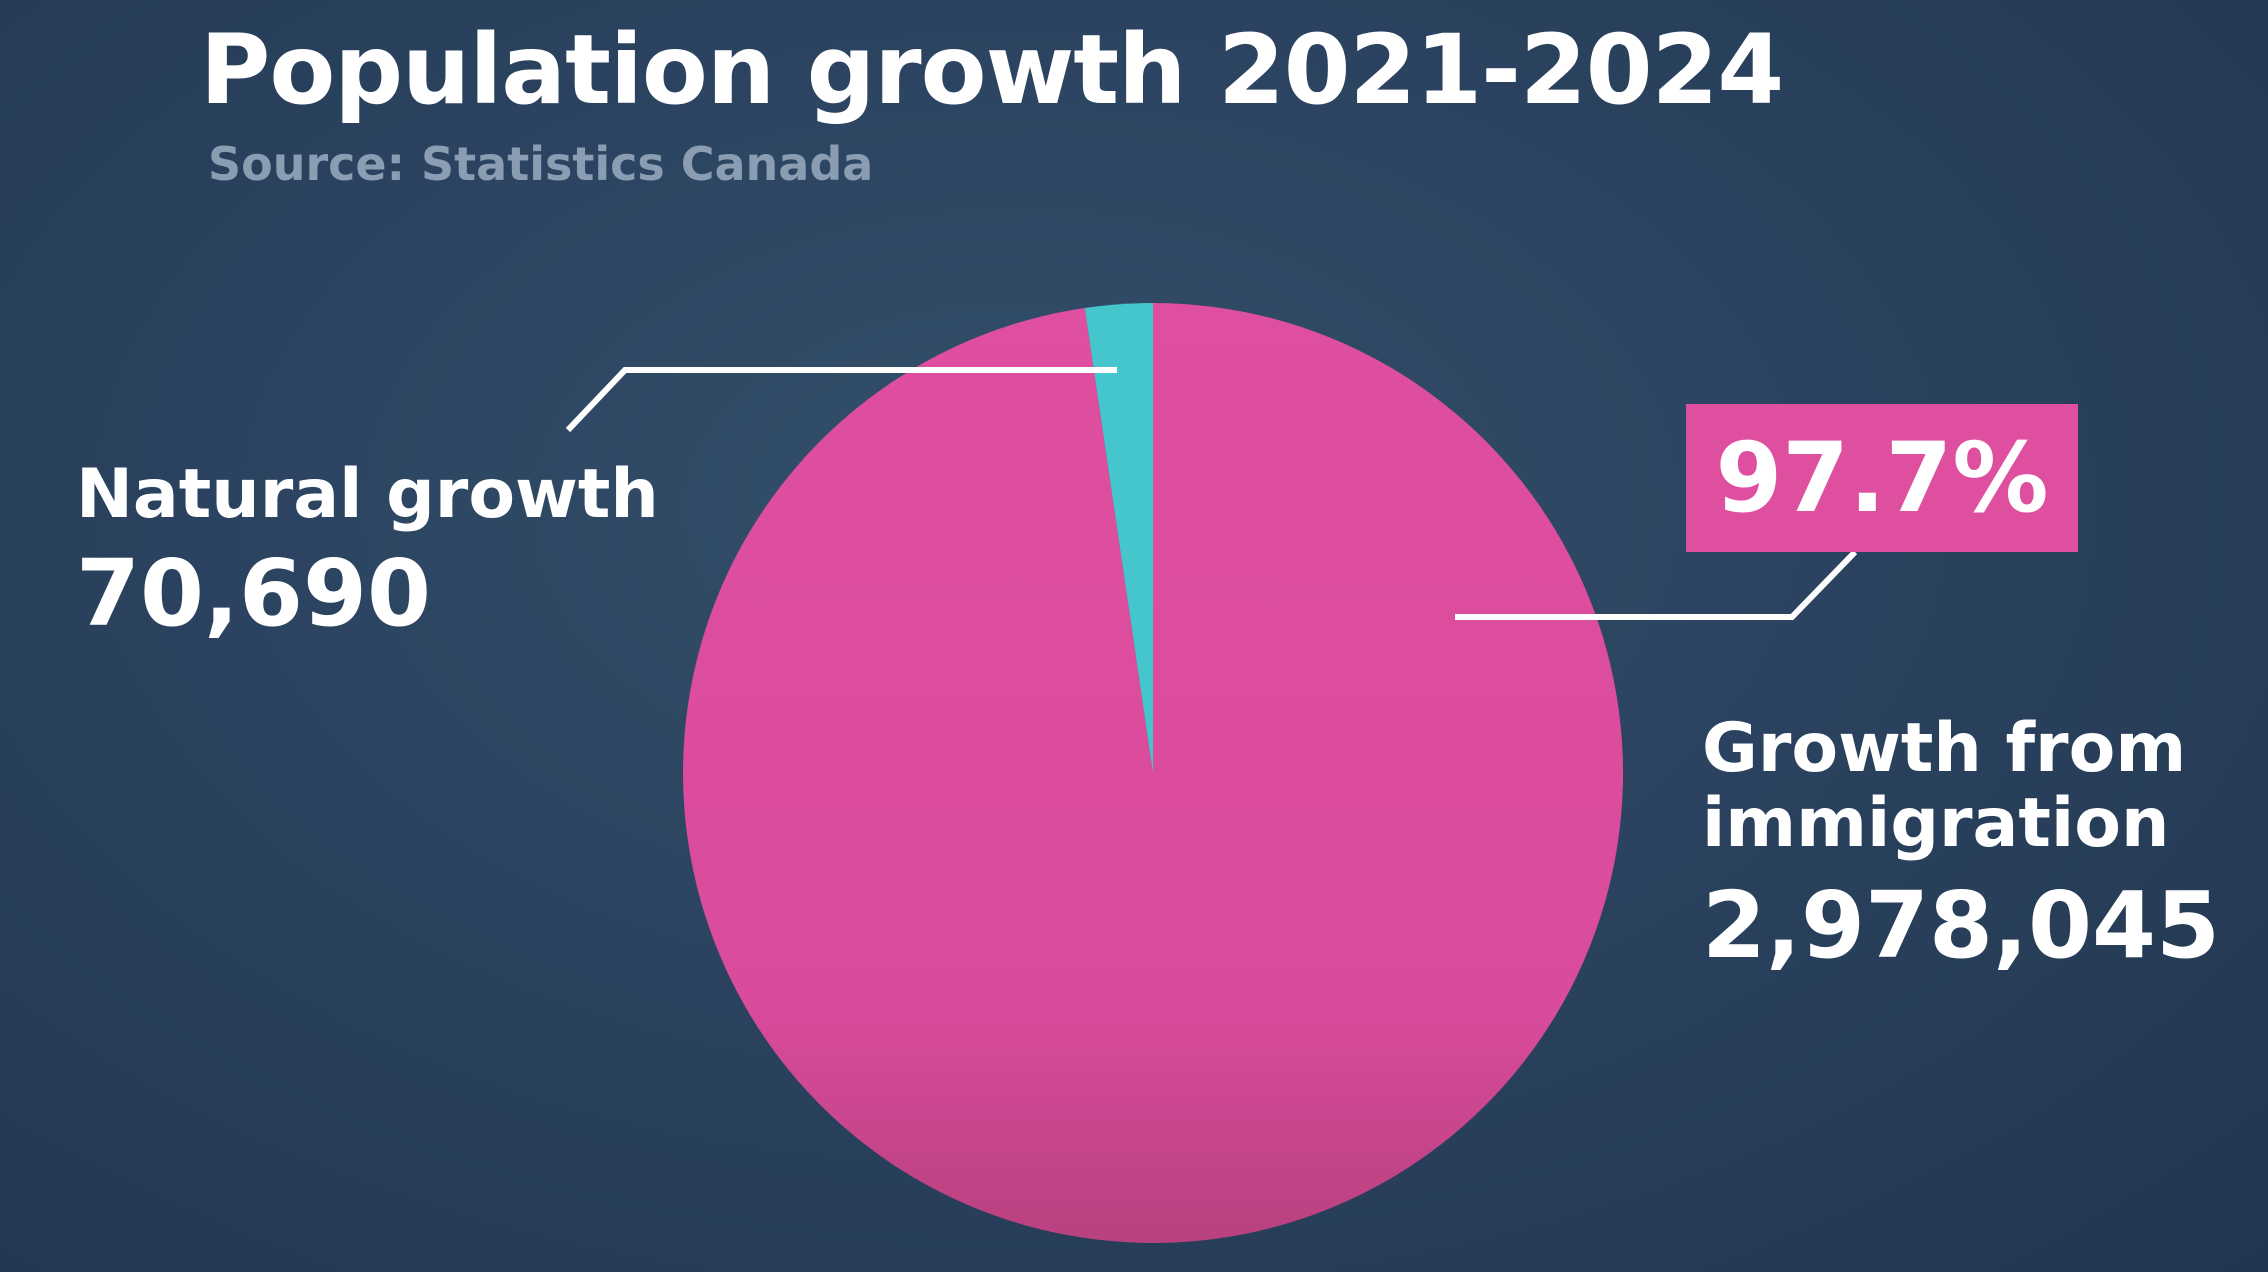 This screenshot has width=2268, height=1272. What do you see at coordinates (1118, 538) in the screenshot?
I see `pie-slice-natural-growth` at bounding box center [1118, 538].